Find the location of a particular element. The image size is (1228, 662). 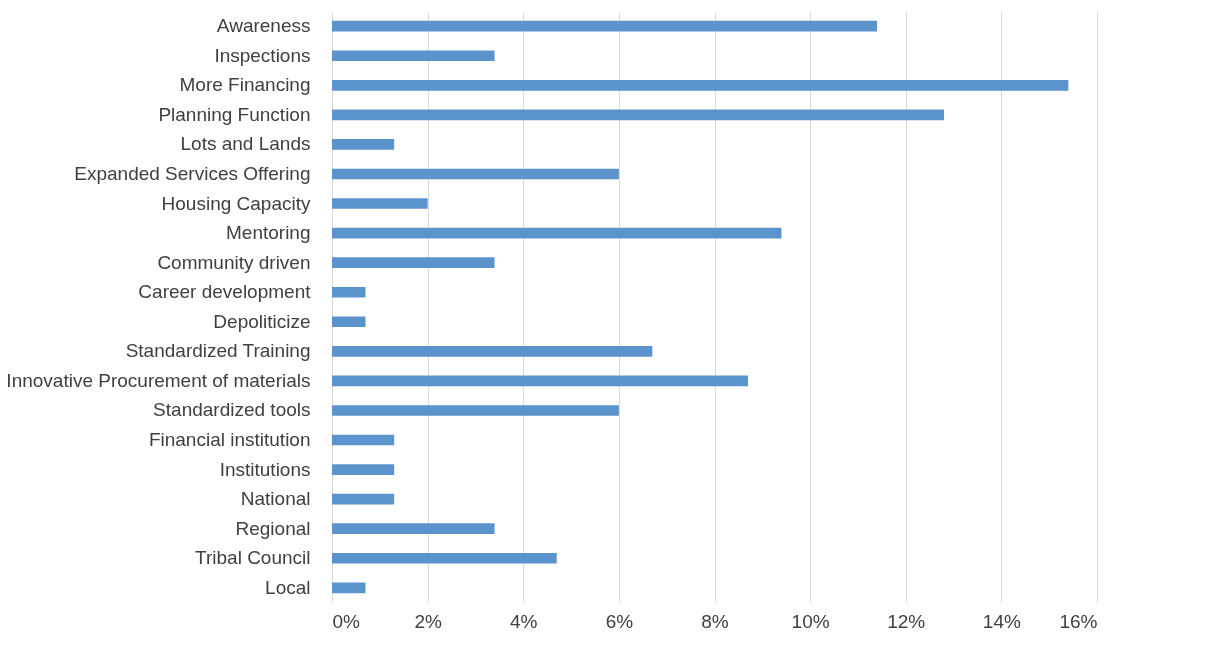

y-tick-label: Institutions is located at coordinates (265, 469).